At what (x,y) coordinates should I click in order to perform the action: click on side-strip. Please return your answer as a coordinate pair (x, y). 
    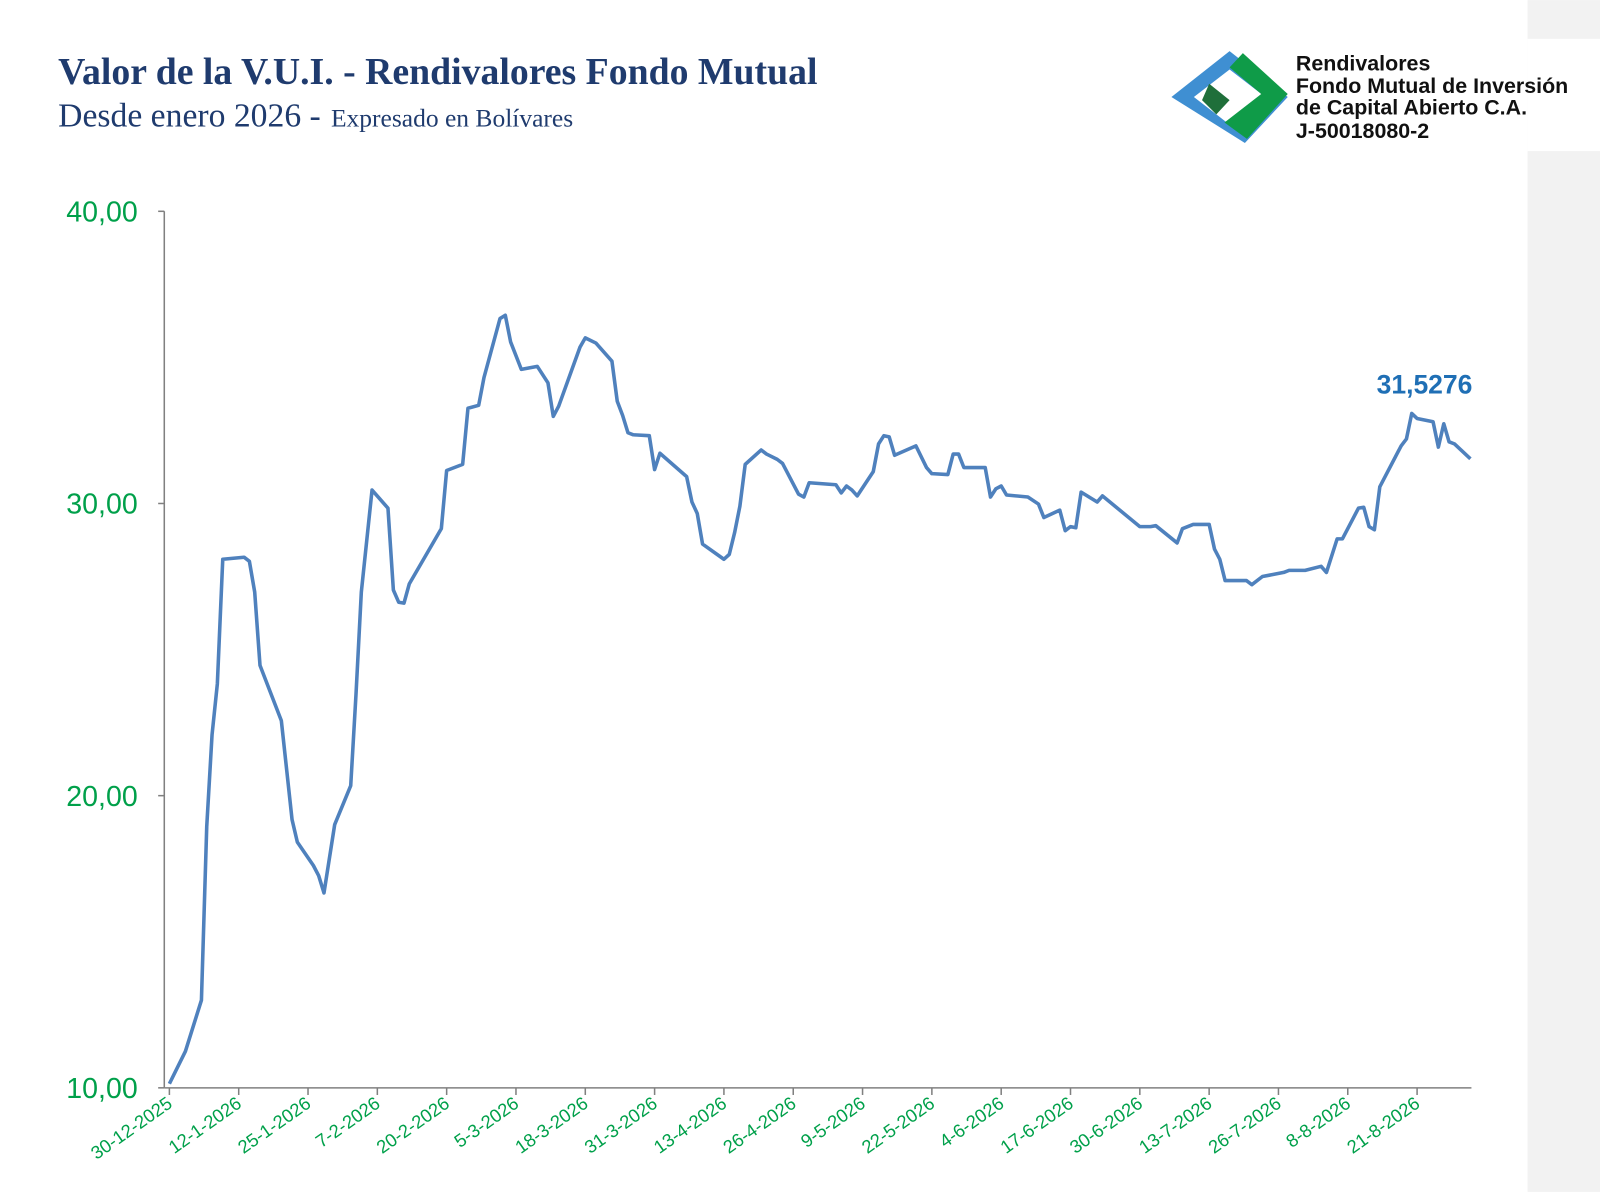
    Looking at the image, I should click on (1563, 596).